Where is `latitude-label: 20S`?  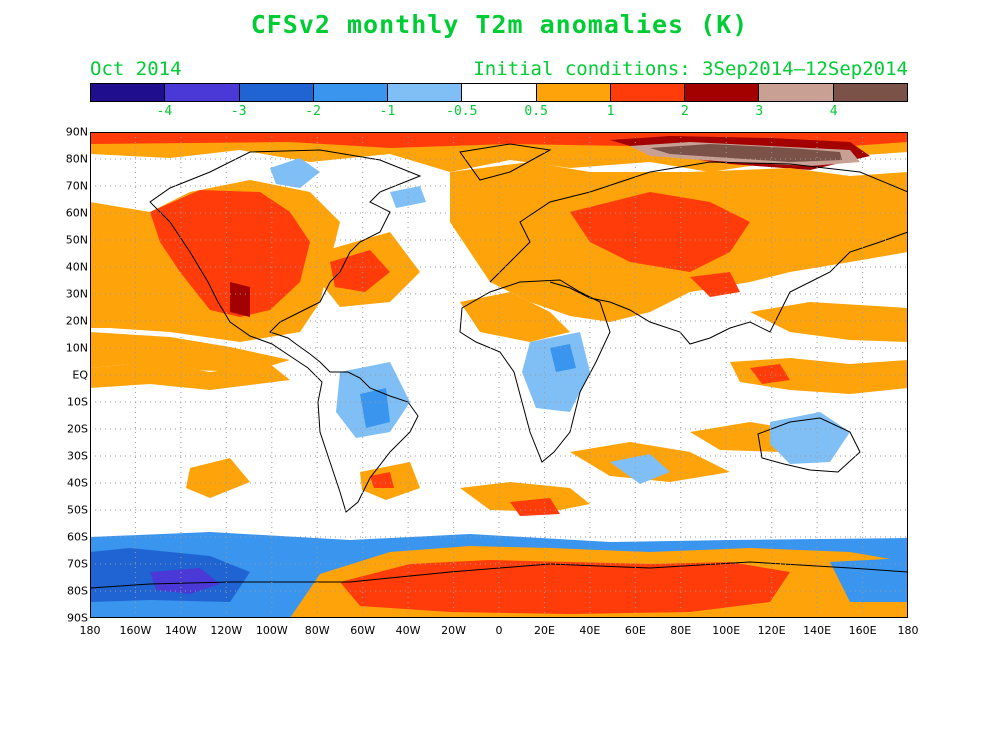 latitude-label: 20S is located at coordinates (77, 429).